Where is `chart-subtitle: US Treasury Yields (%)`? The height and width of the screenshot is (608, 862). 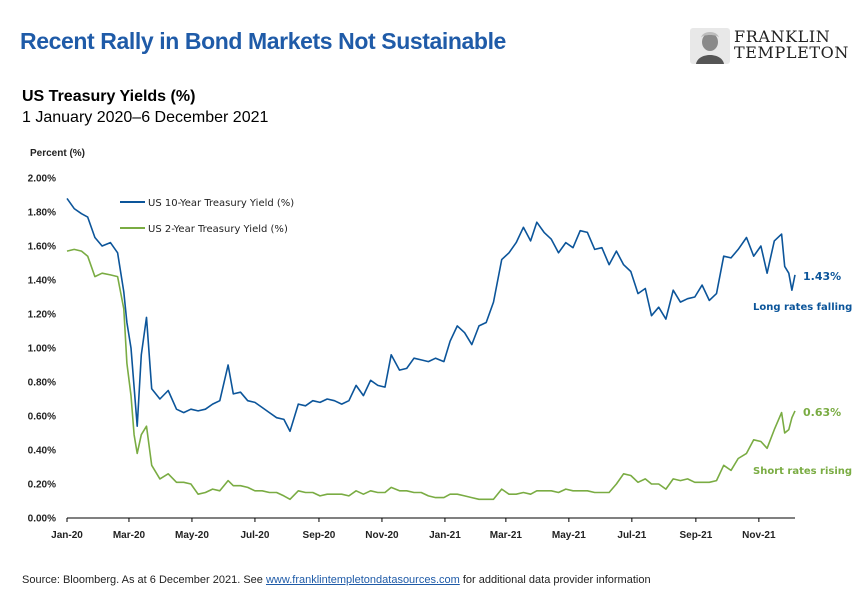
chart-subtitle: US Treasury Yields (%) is located at coordinates (109, 96).